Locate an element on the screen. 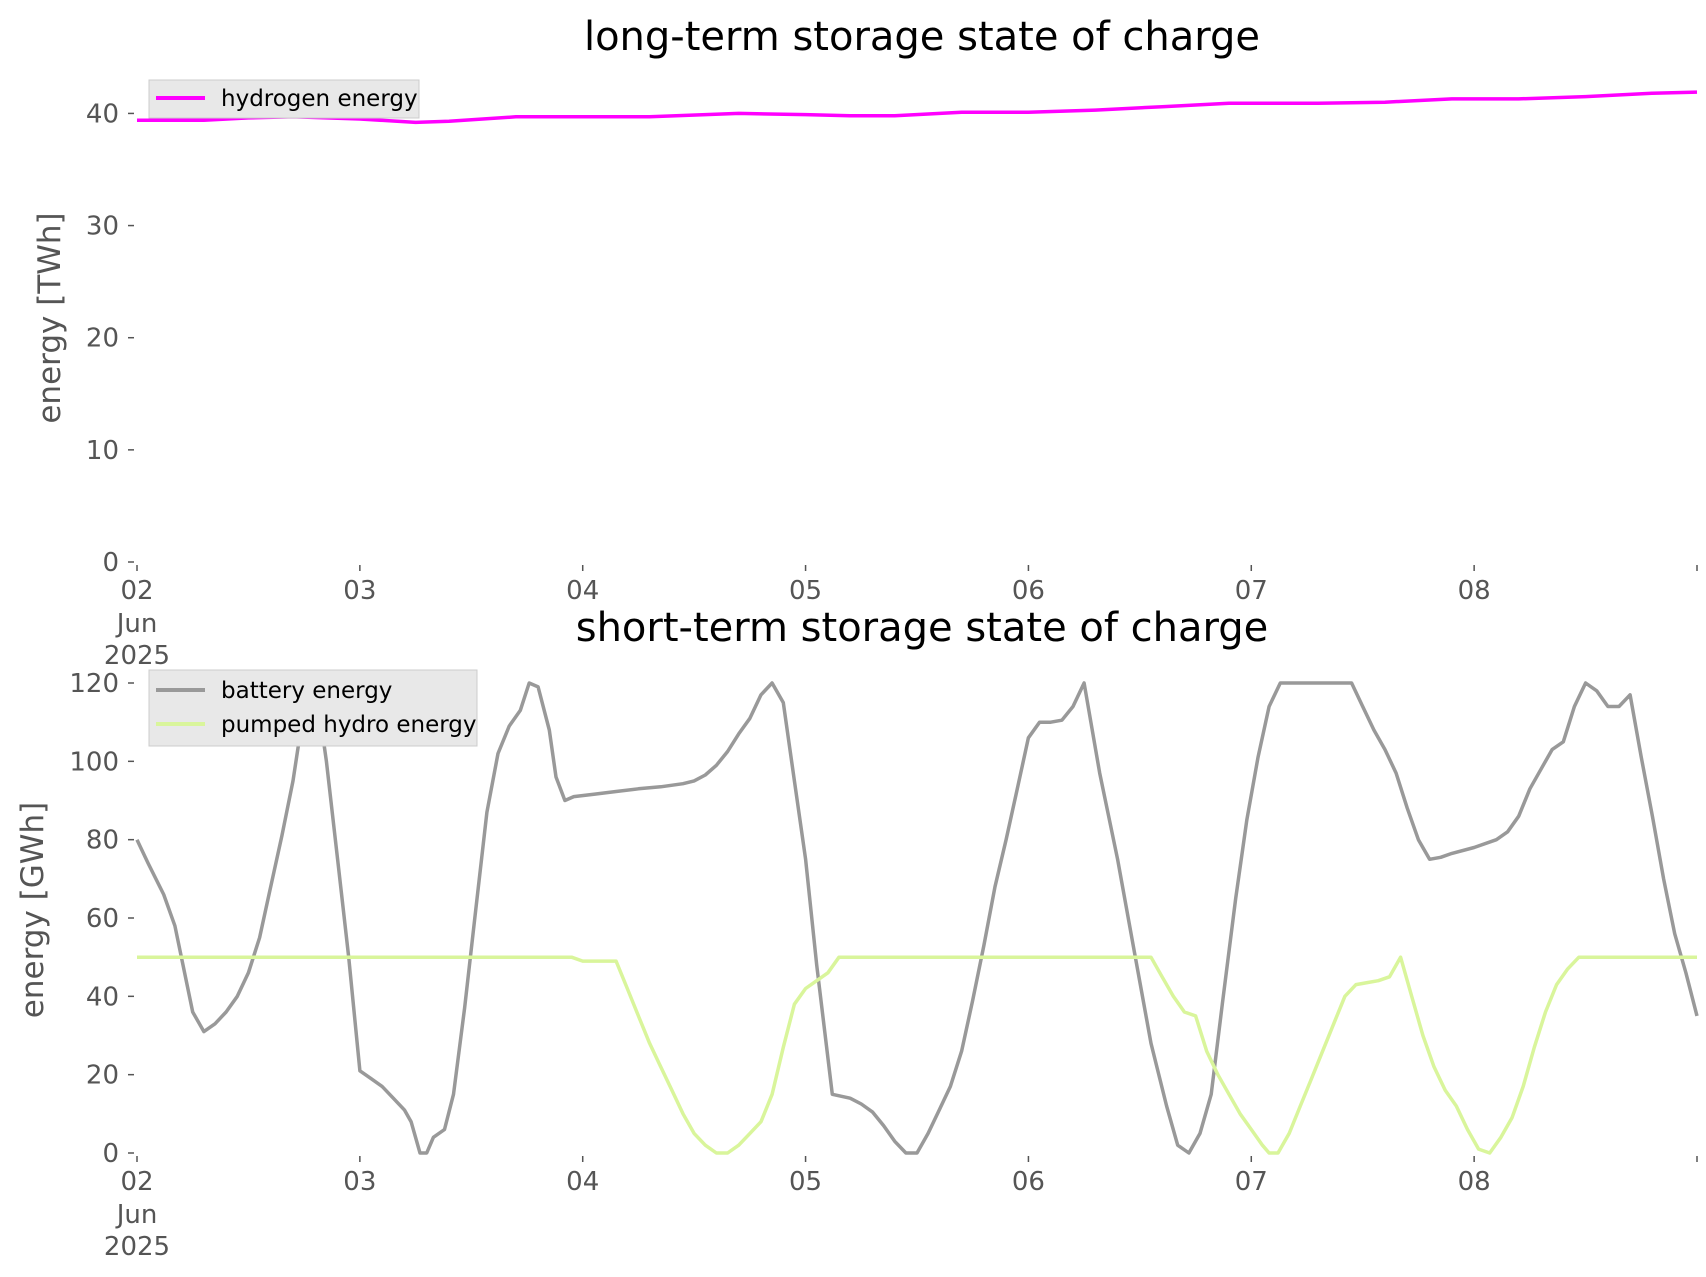 The image size is (1706, 1277). series-layer is located at coordinates (917, 107).